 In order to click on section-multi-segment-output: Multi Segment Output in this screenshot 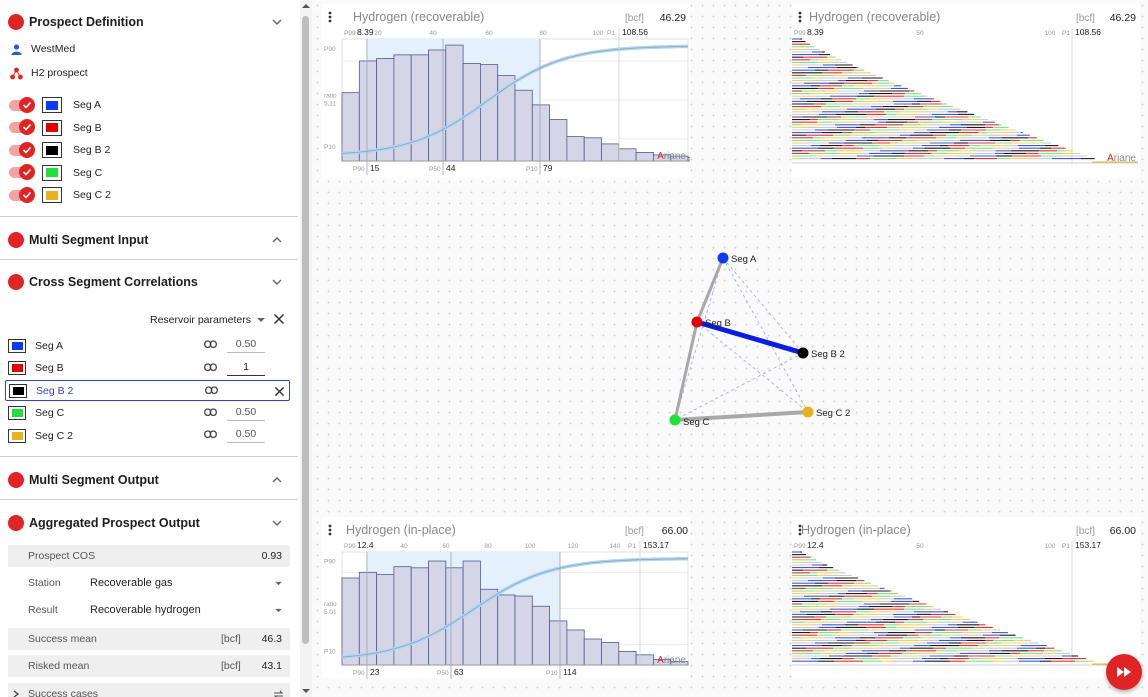, I will do `click(149, 480)`.